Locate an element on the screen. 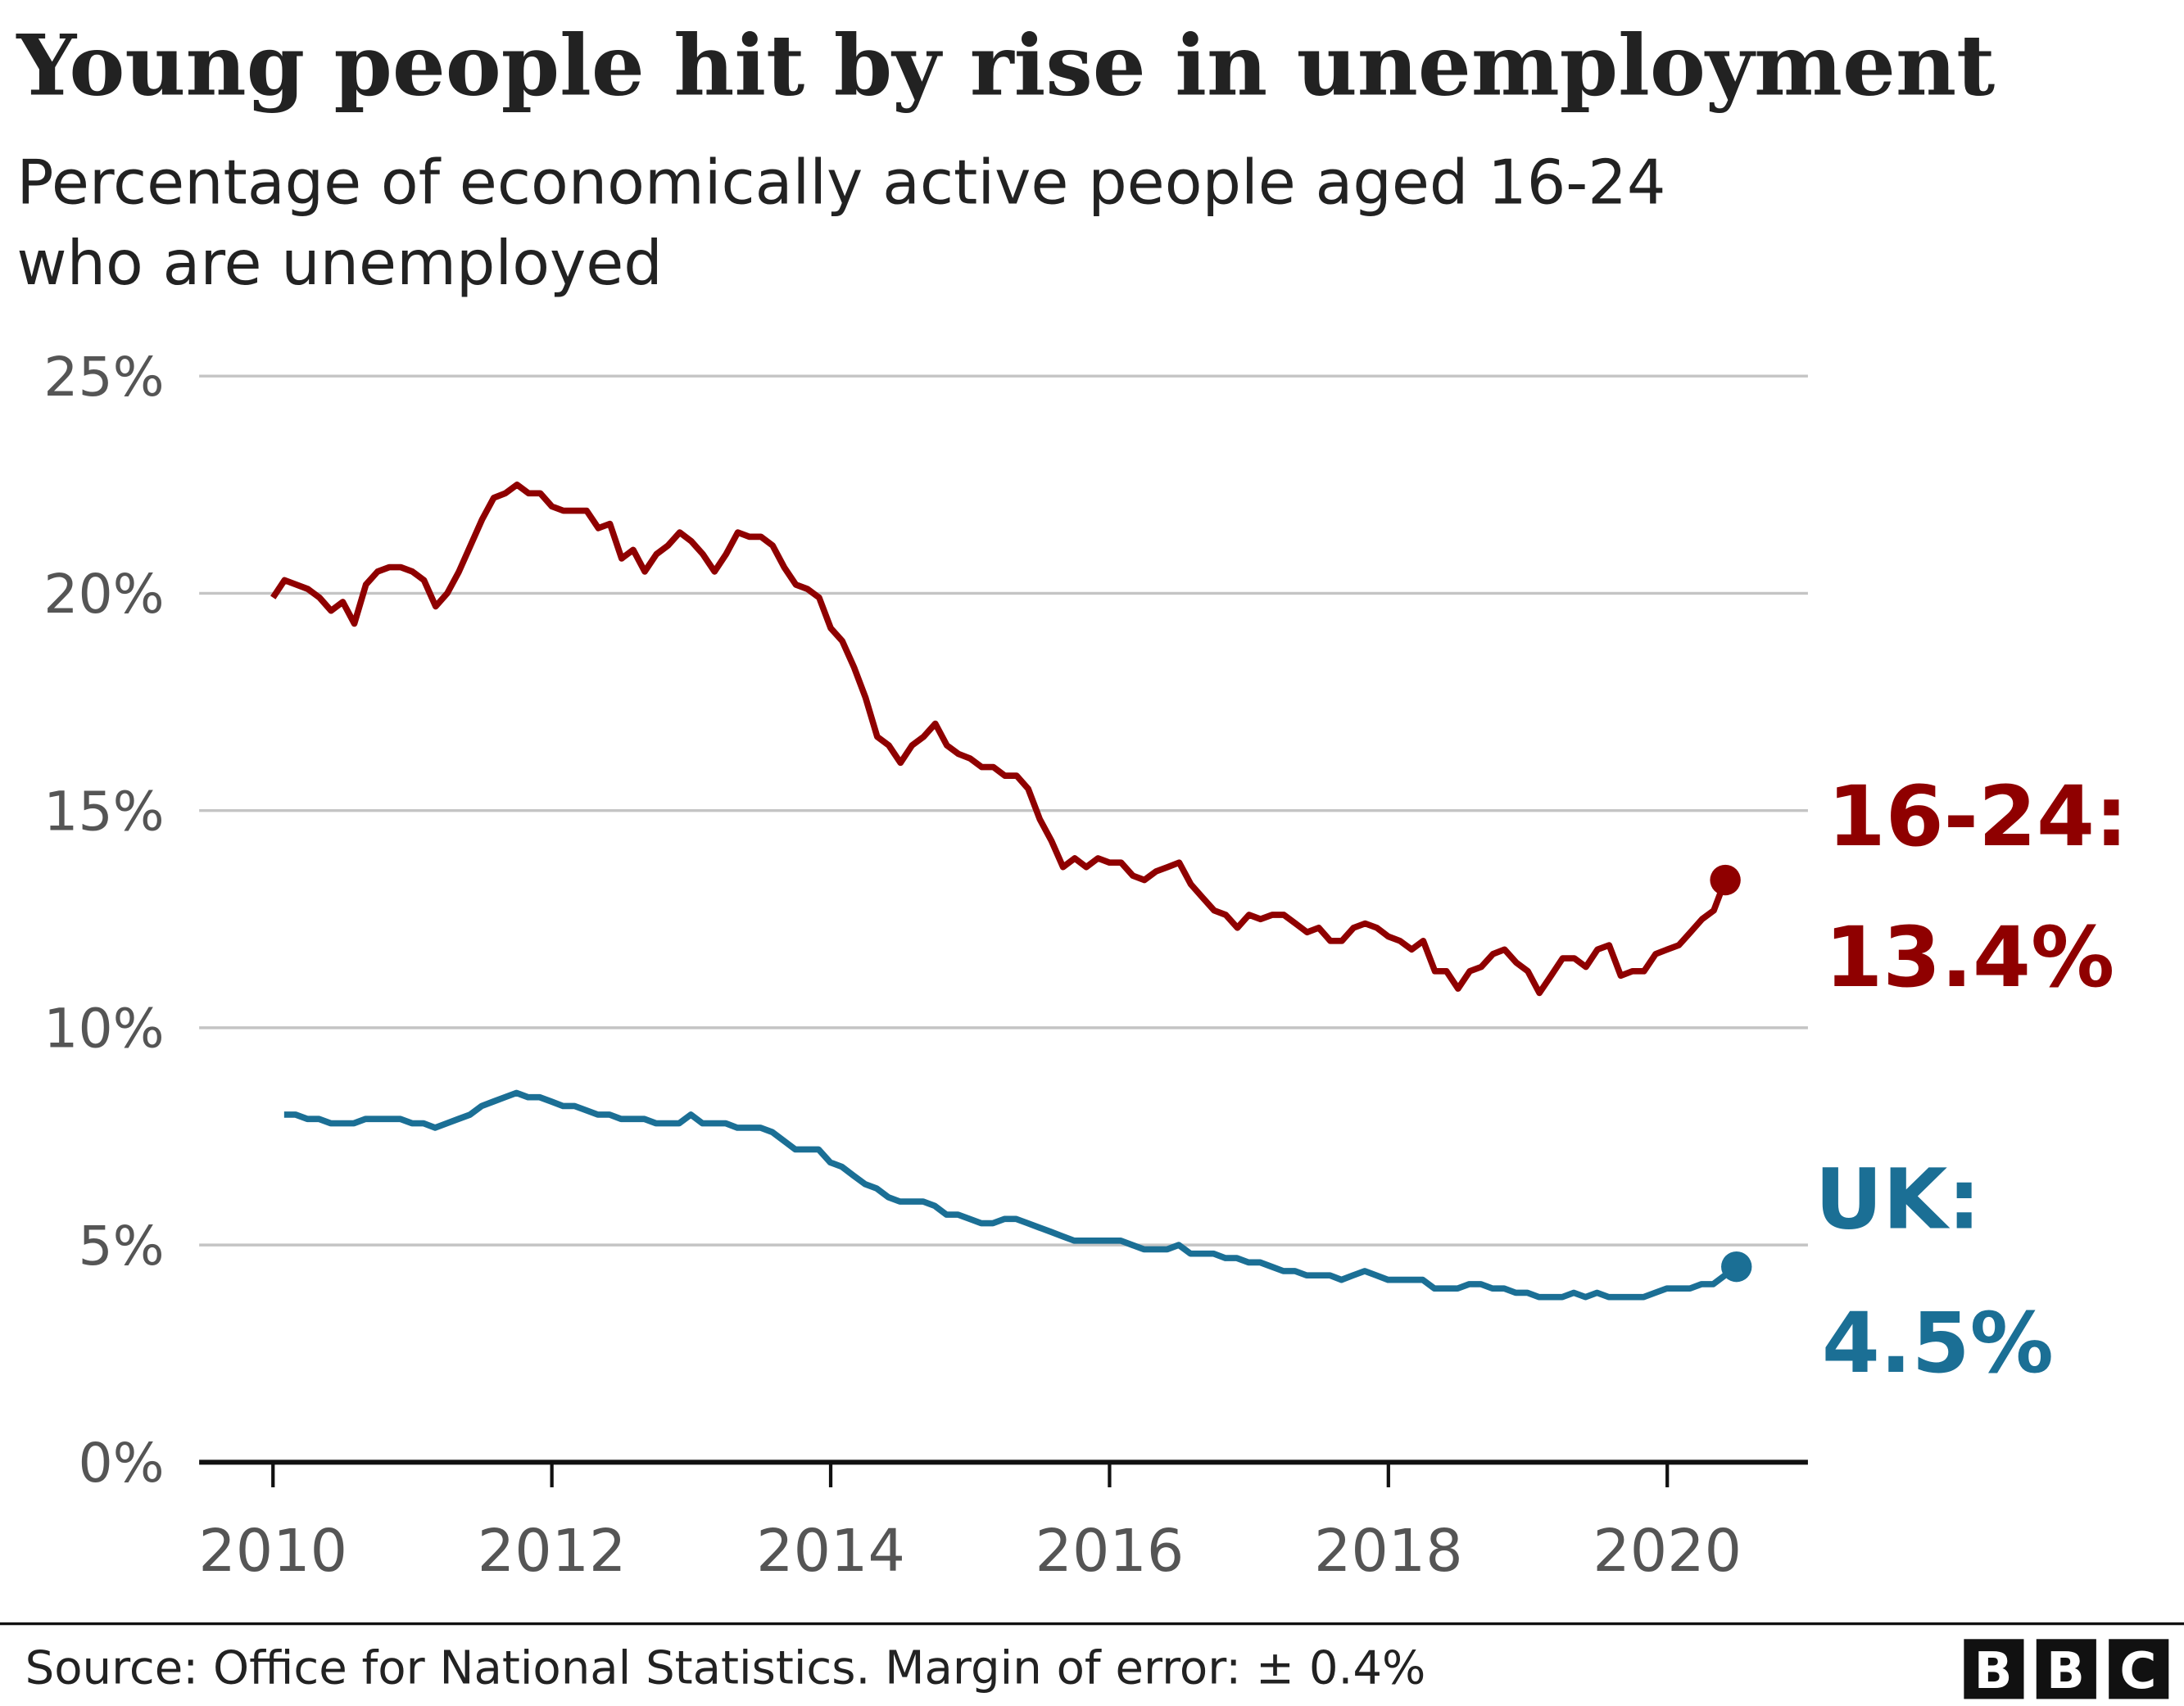 The width and height of the screenshot is (2184, 1706). series-line-uk is located at coordinates (1010, 1195).